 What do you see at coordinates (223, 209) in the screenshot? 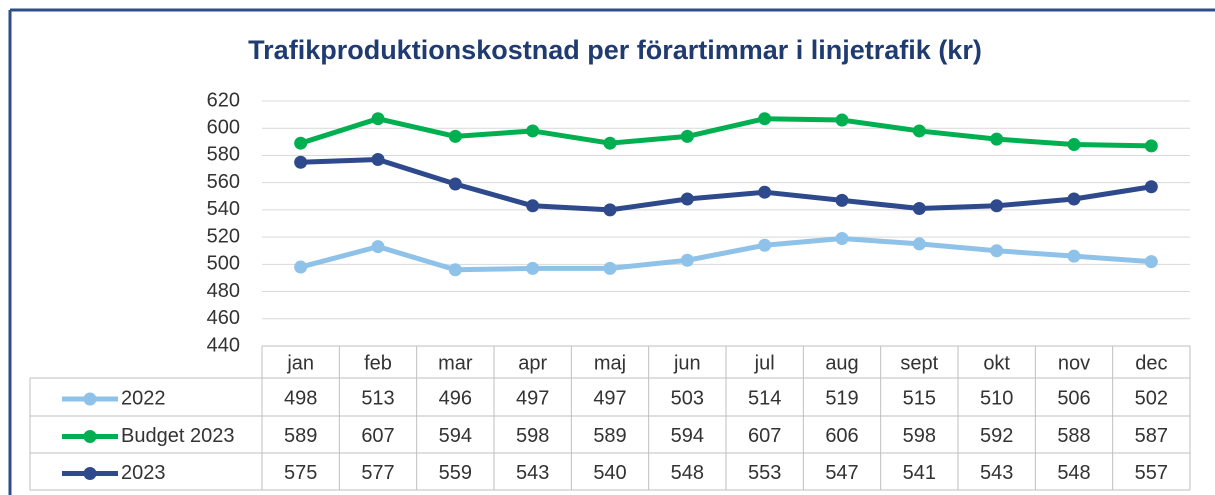
I see `y-tick-label: 540` at bounding box center [223, 209].